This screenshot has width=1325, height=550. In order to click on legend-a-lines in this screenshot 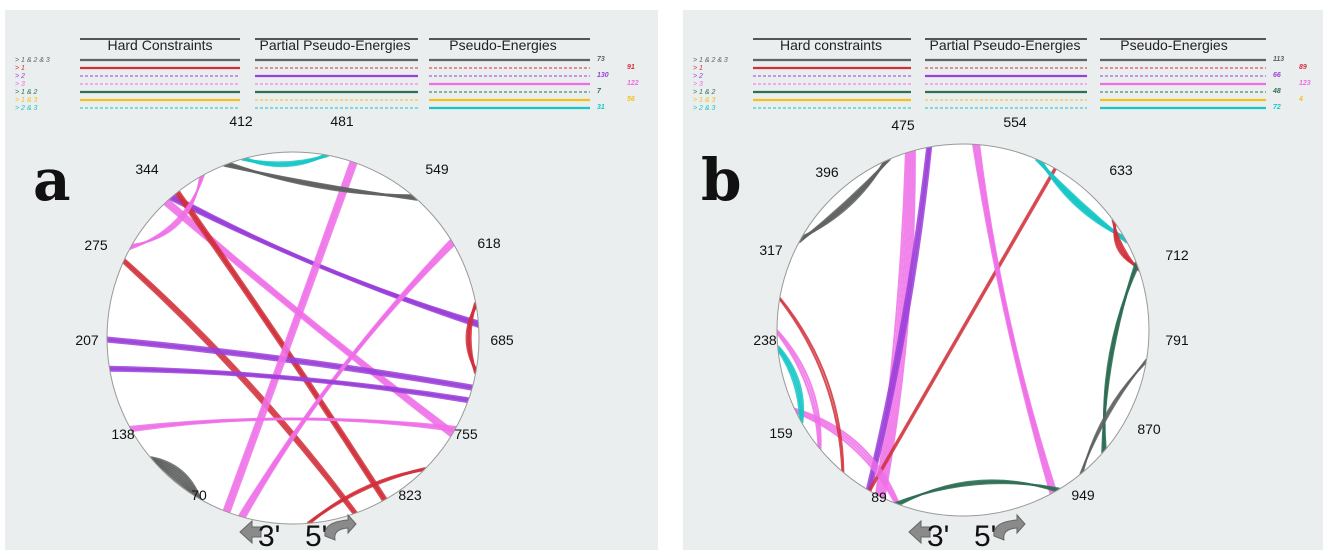, I will do `click(335, 74)`.